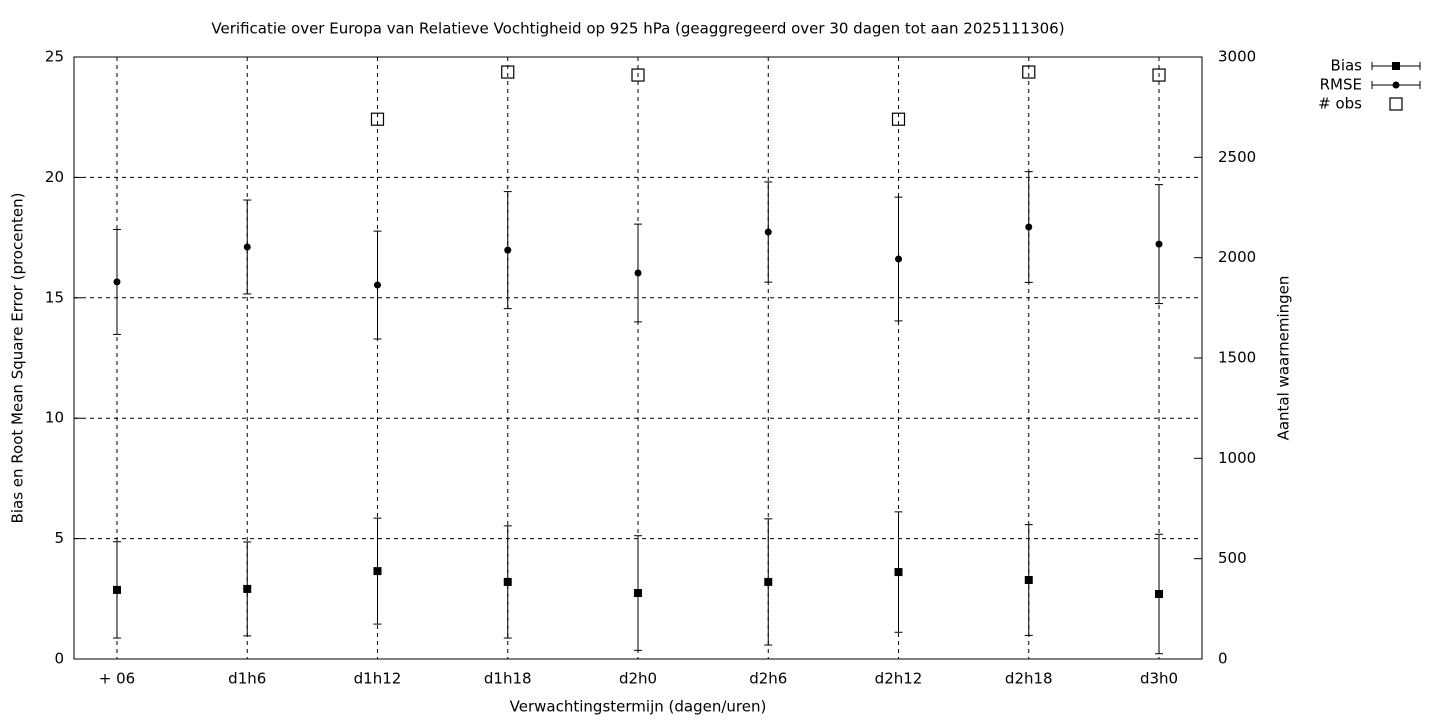 This screenshot has height=720, width=1440. Describe the element at coordinates (638, 679) in the screenshot. I see `x-tick-label: d2h0` at that location.